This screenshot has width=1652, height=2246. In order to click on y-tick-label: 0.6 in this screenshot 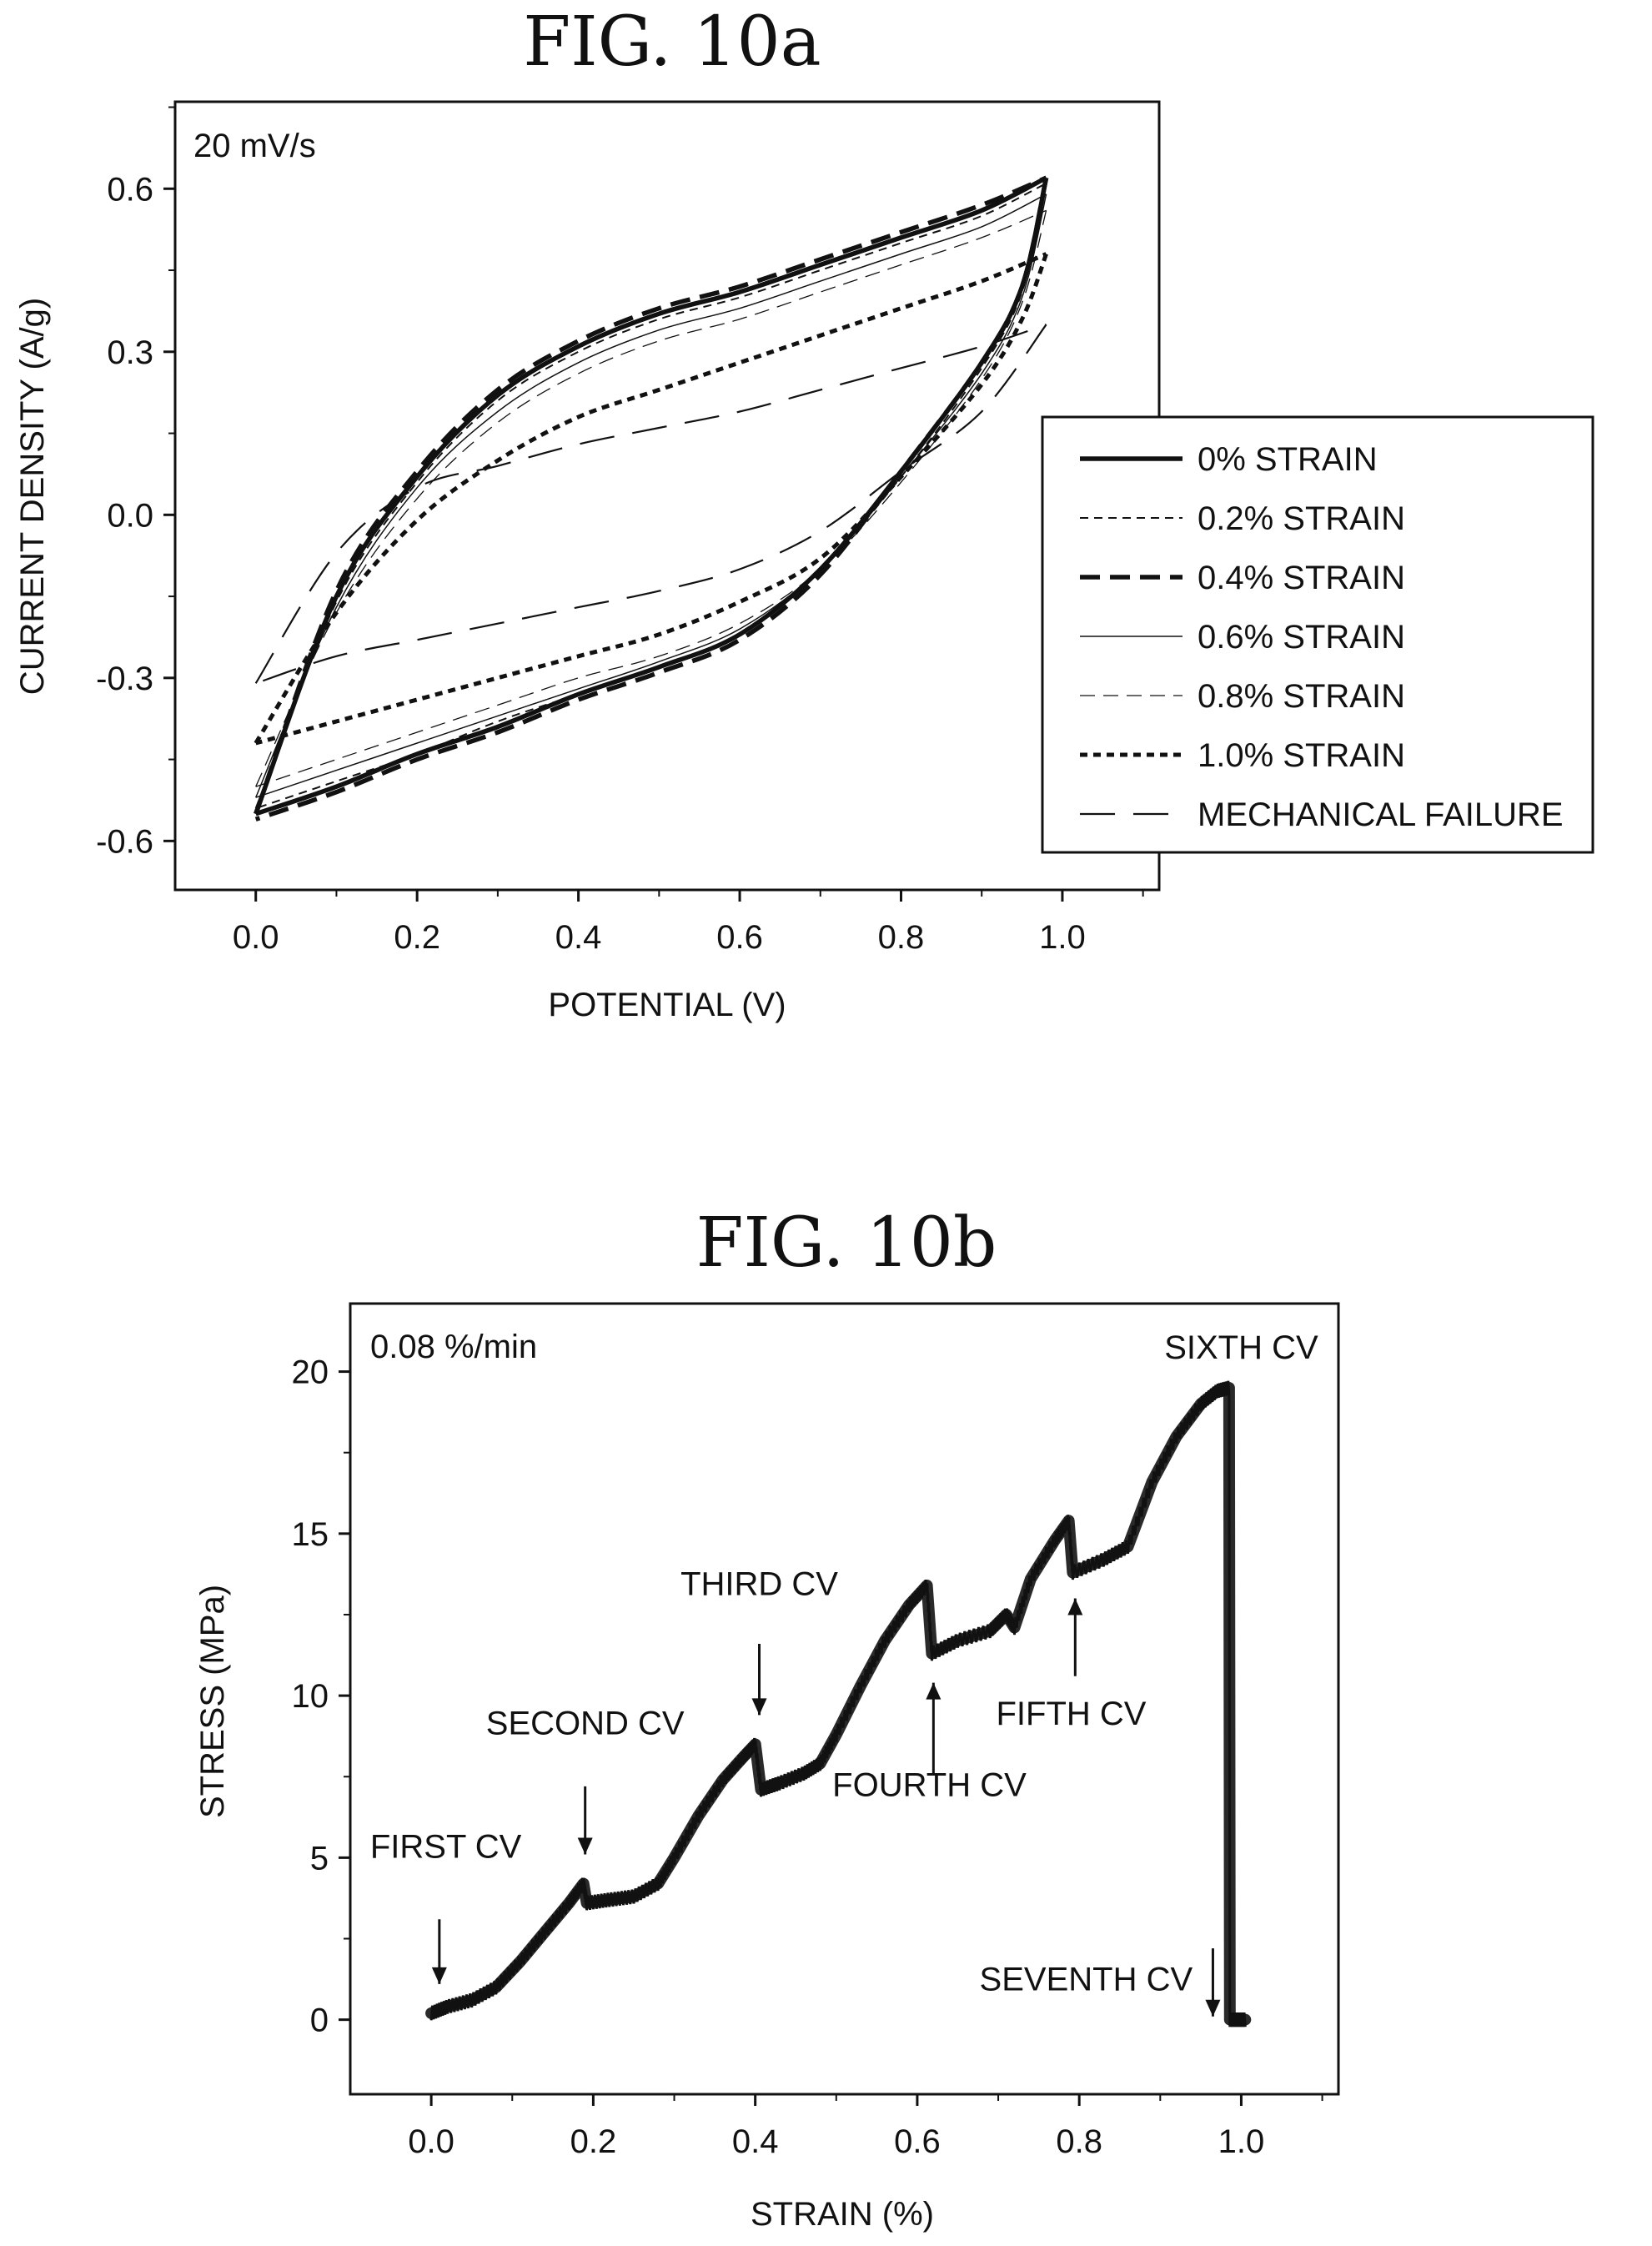, I will do `click(130, 189)`.